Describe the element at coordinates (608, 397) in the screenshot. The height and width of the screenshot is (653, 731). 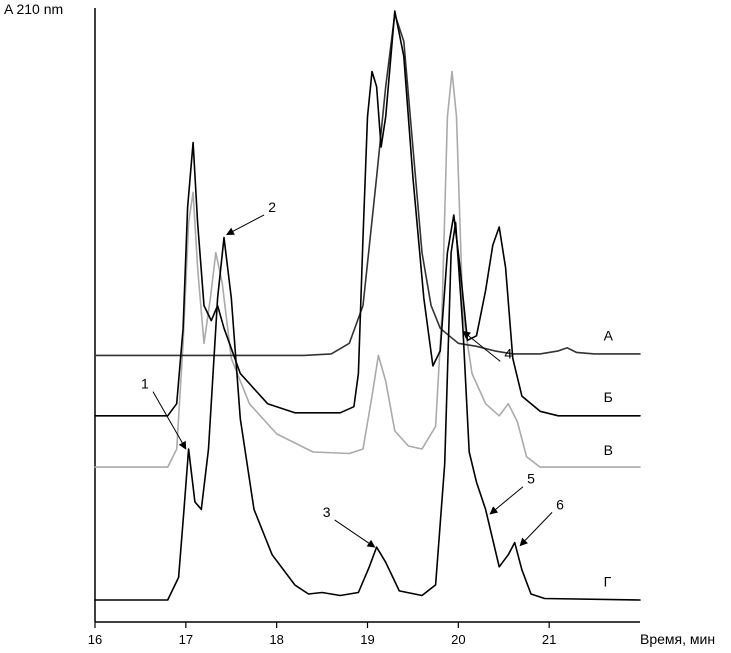
I see `trace-label: Б` at that location.